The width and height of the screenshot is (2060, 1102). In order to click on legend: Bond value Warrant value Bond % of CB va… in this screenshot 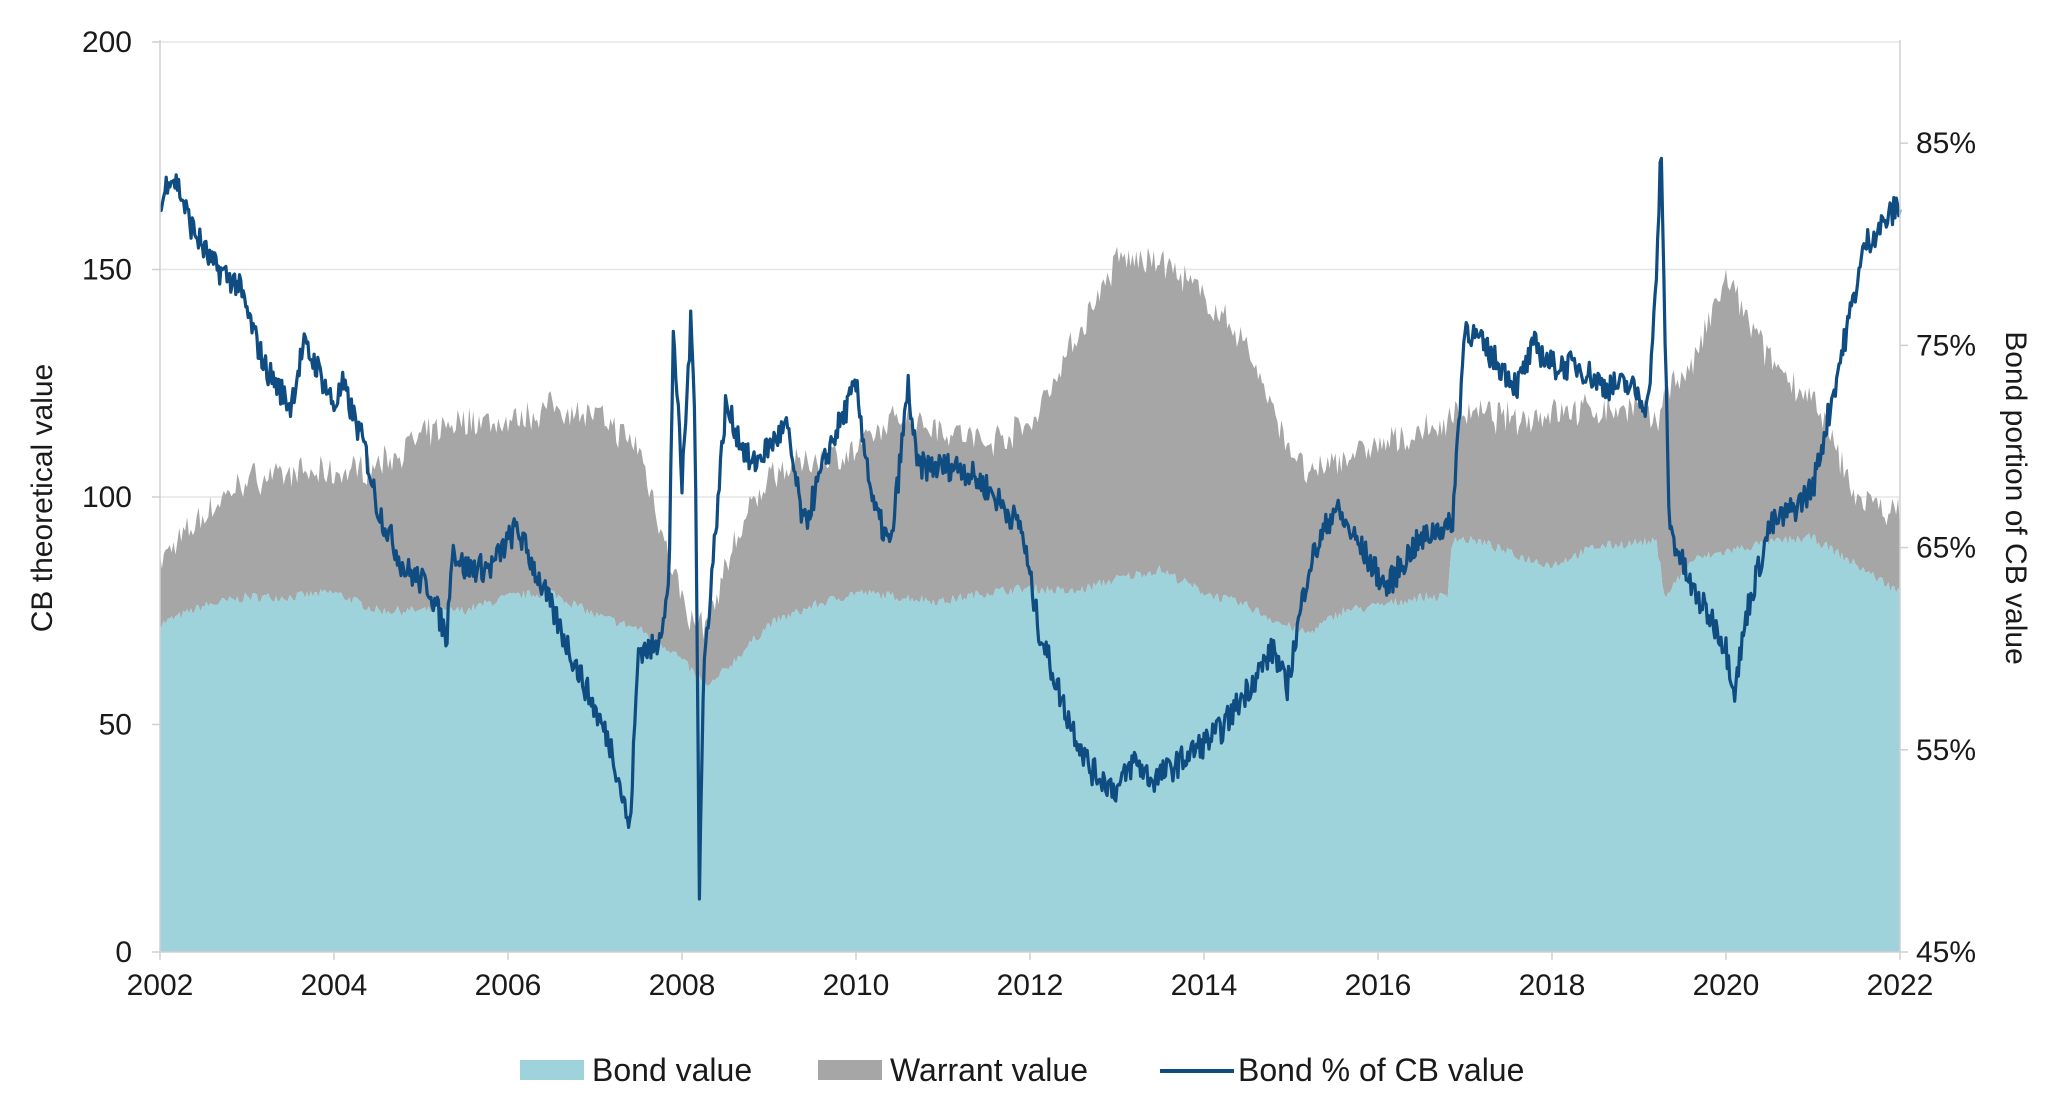, I will do `click(1022, 1070)`.